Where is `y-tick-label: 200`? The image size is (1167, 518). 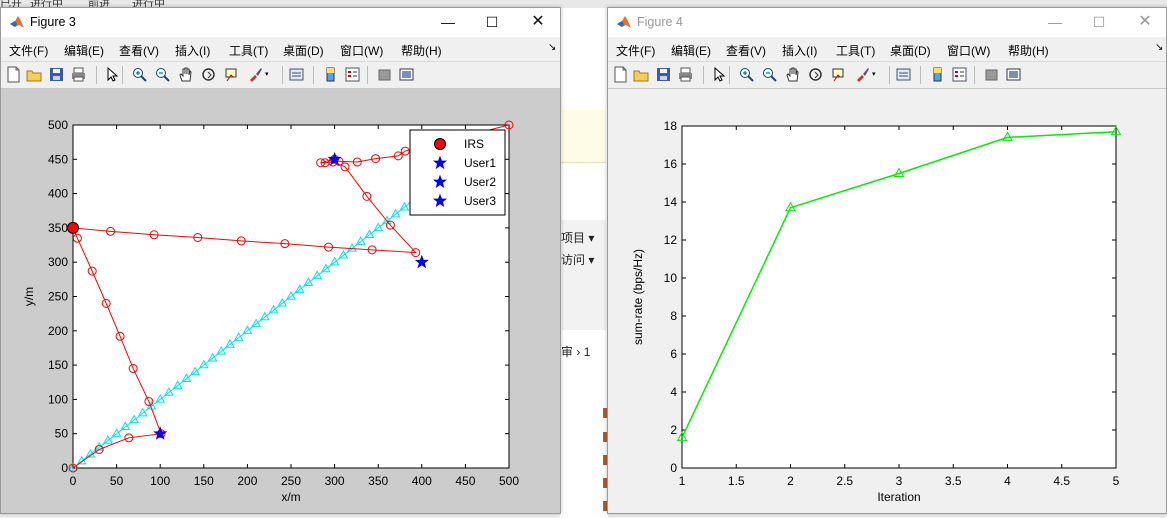
y-tick-label: 200 is located at coordinates (58, 331).